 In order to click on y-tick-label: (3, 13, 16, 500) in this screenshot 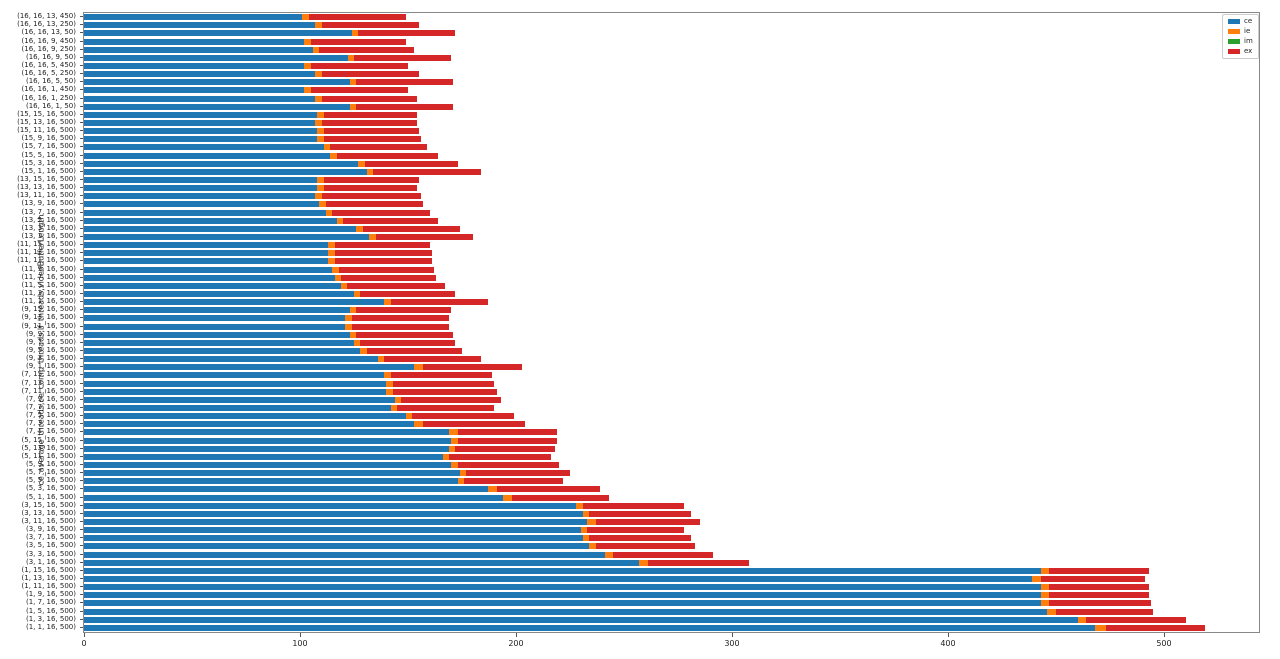, I will do `click(48, 512)`.